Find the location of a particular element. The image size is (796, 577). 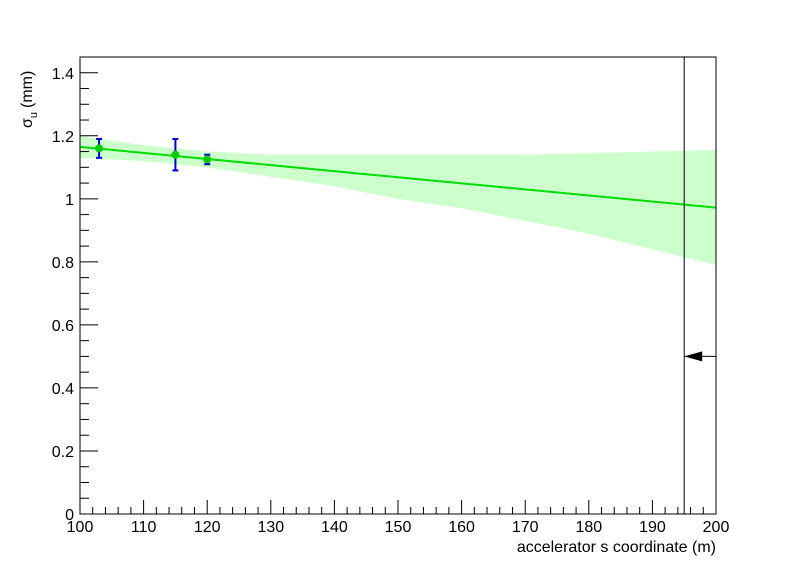

x-tick-label: 110 is located at coordinates (144, 527).